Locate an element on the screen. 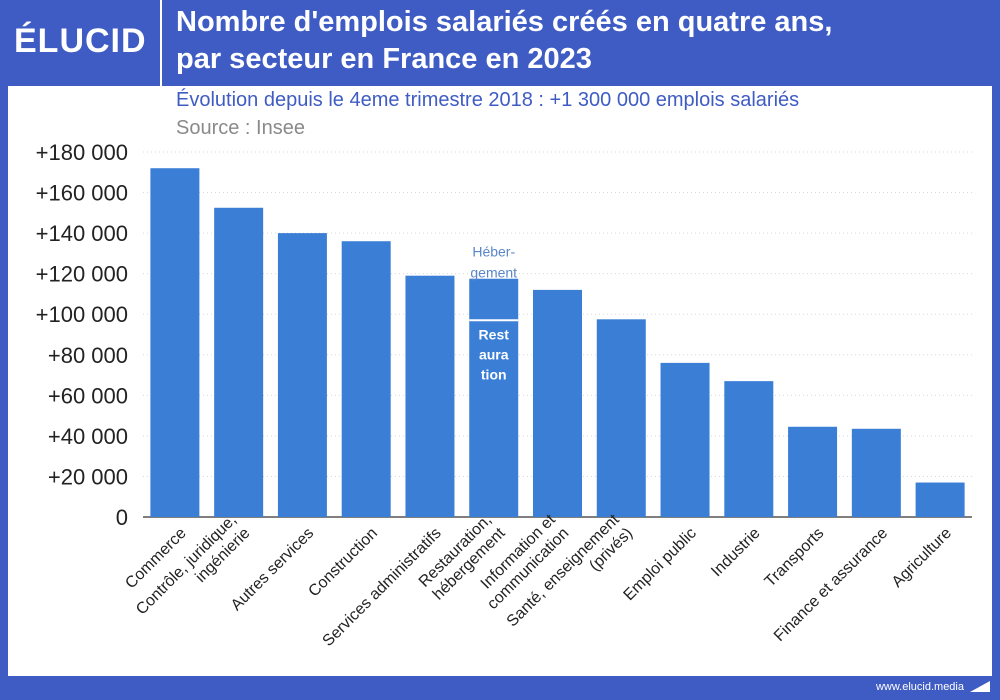 The height and width of the screenshot is (700, 1000). y-tick-label: +120 000 is located at coordinates (82, 274).